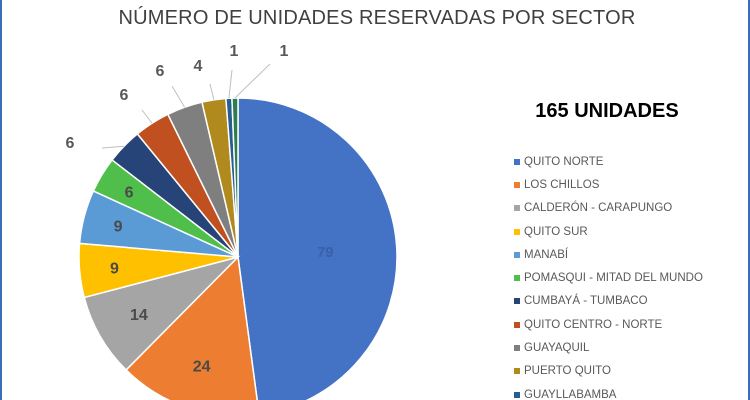  What do you see at coordinates (377, 18) in the screenshot?
I see `chart-title: NÚMERO DE UNIDADES RESERVADAS POR SECTOR` at bounding box center [377, 18].